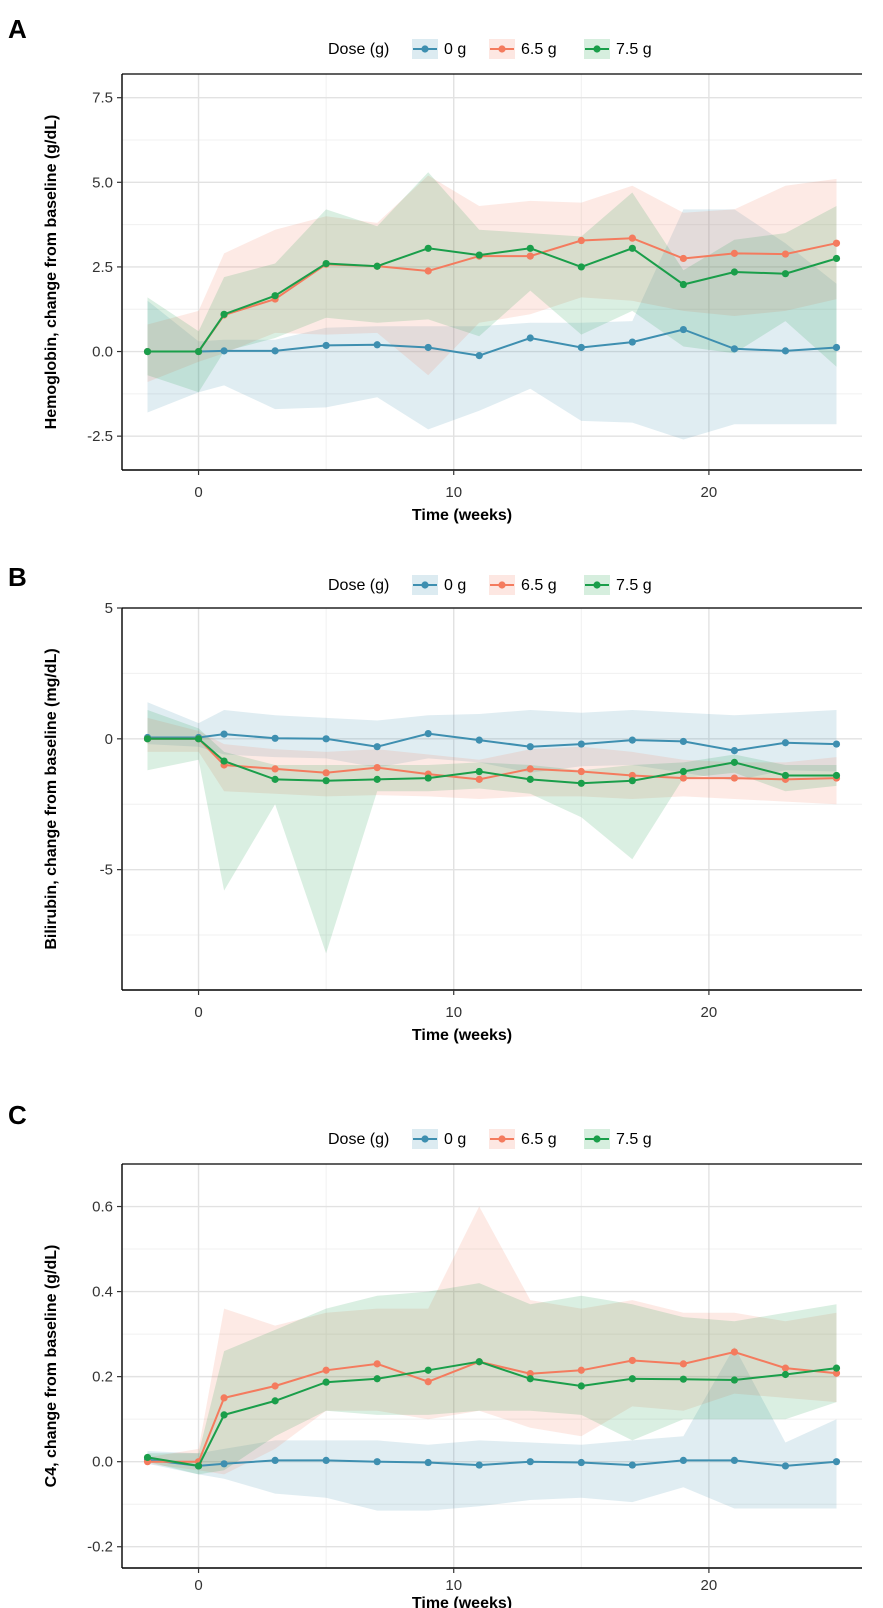  Describe the element at coordinates (109, 739) in the screenshot. I see `y-tick-label: 0` at that location.